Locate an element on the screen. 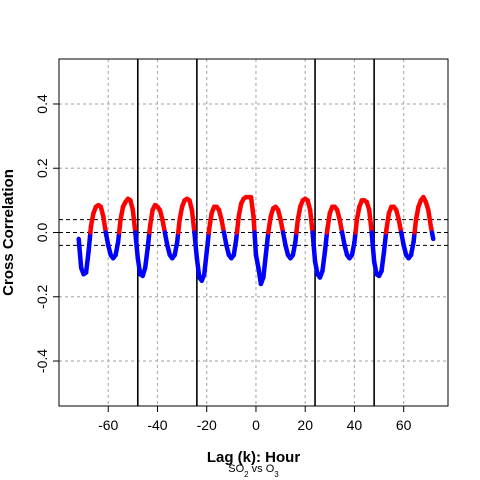 The image size is (480, 480). y-tick-label: -0.2 is located at coordinates (42, 296).